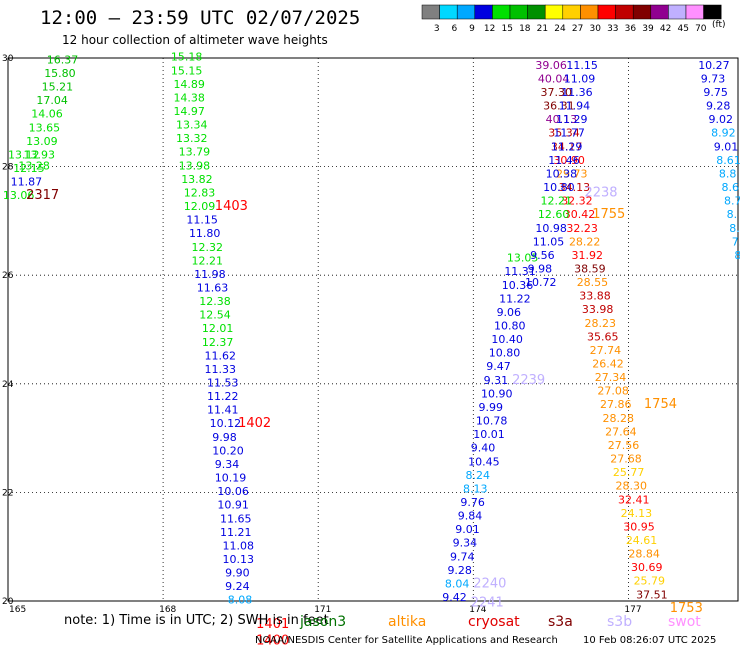 This screenshot has width=740, height=650. What do you see at coordinates (608, 364) in the screenshot?
I see `swh-value-label: 26.42` at bounding box center [608, 364].